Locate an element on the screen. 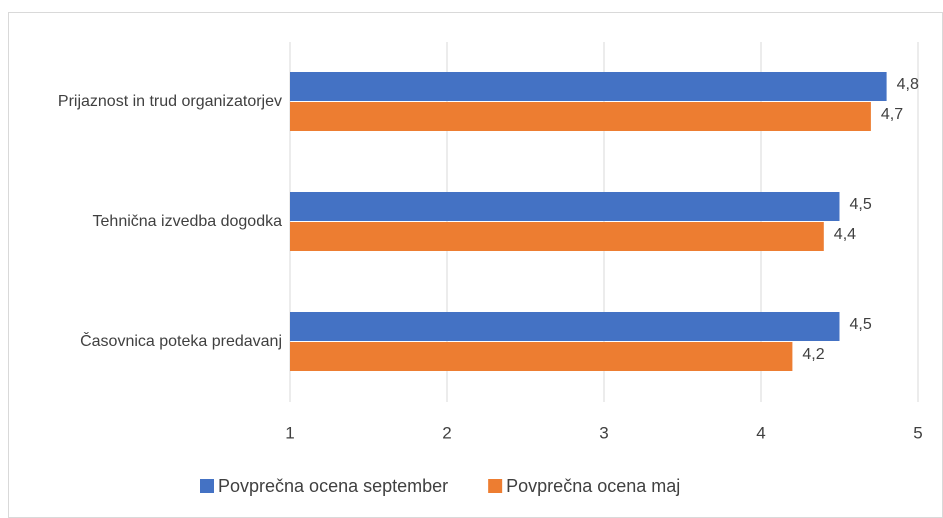 The height and width of the screenshot is (518, 943). value-label: 4,8 is located at coordinates (908, 84).